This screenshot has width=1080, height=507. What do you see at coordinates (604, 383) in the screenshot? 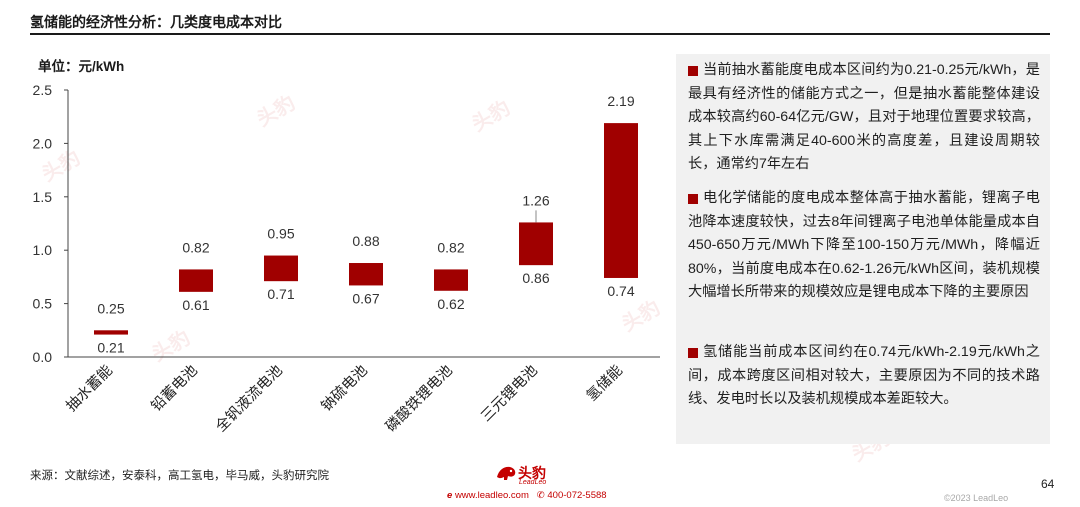
I see `category-label: 氢储能` at bounding box center [604, 383].